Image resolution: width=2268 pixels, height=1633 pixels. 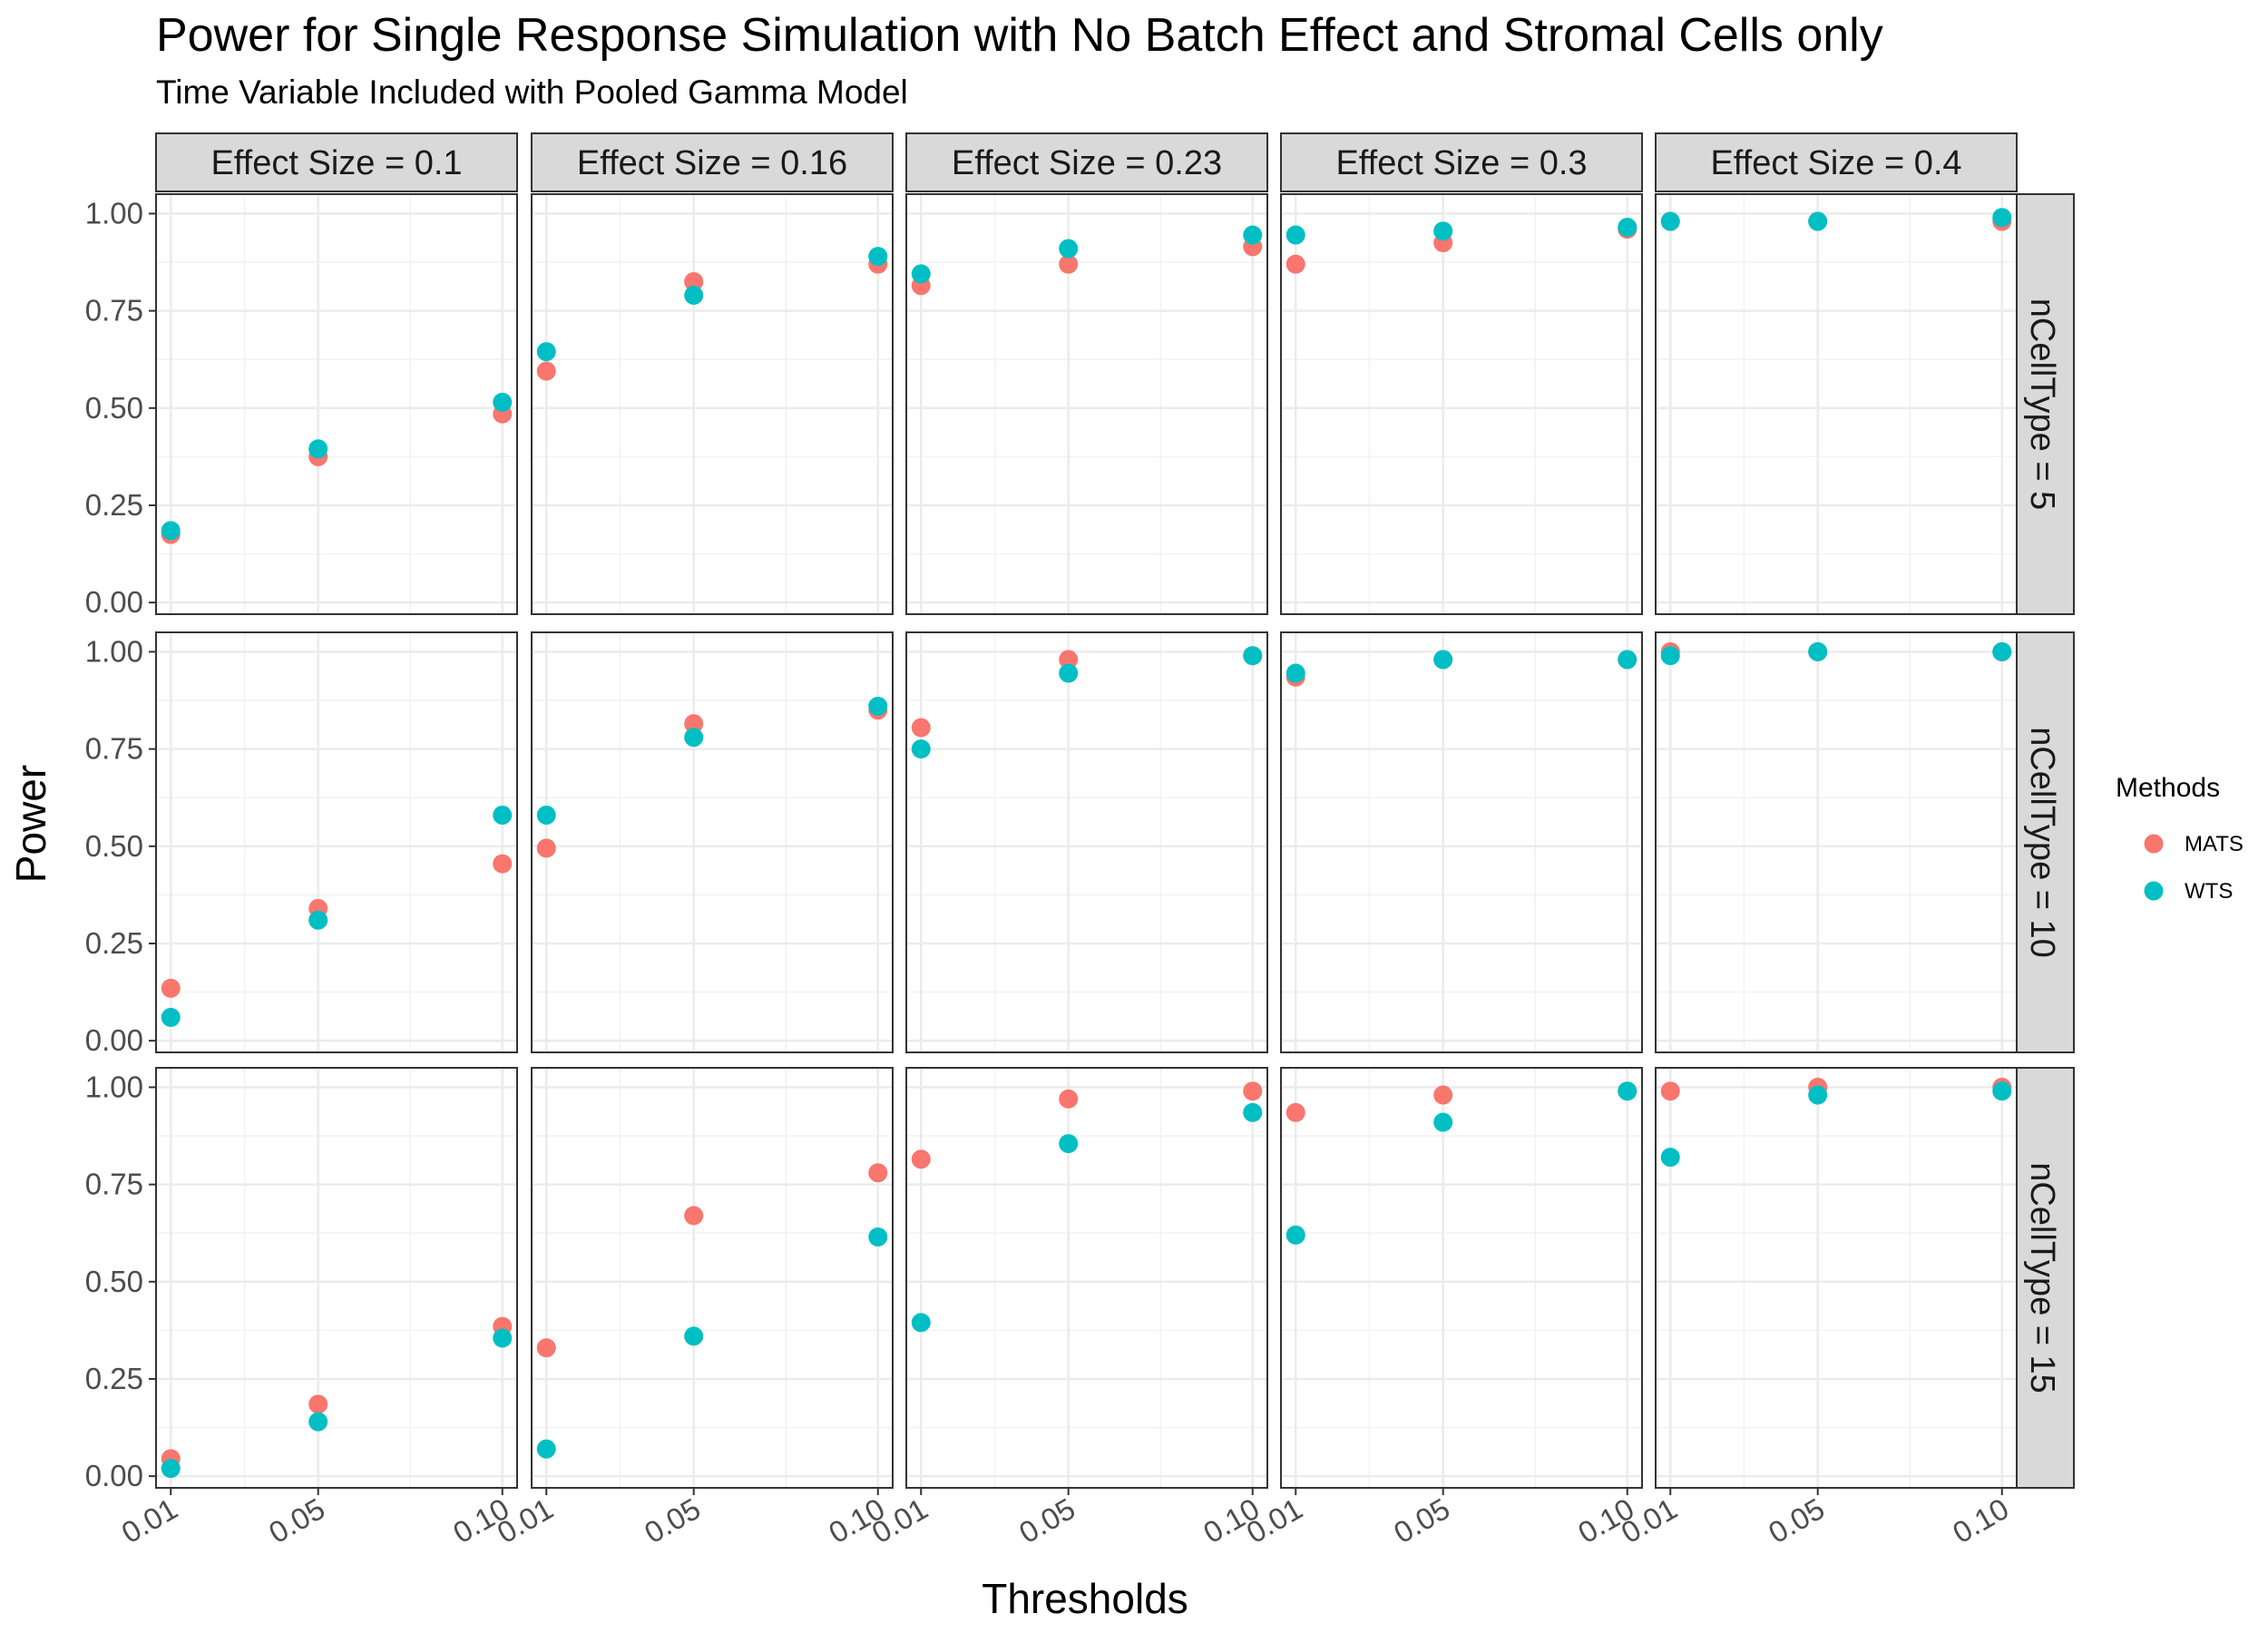 I want to click on legend: Methods MATS WTS, so click(x=2180, y=838).